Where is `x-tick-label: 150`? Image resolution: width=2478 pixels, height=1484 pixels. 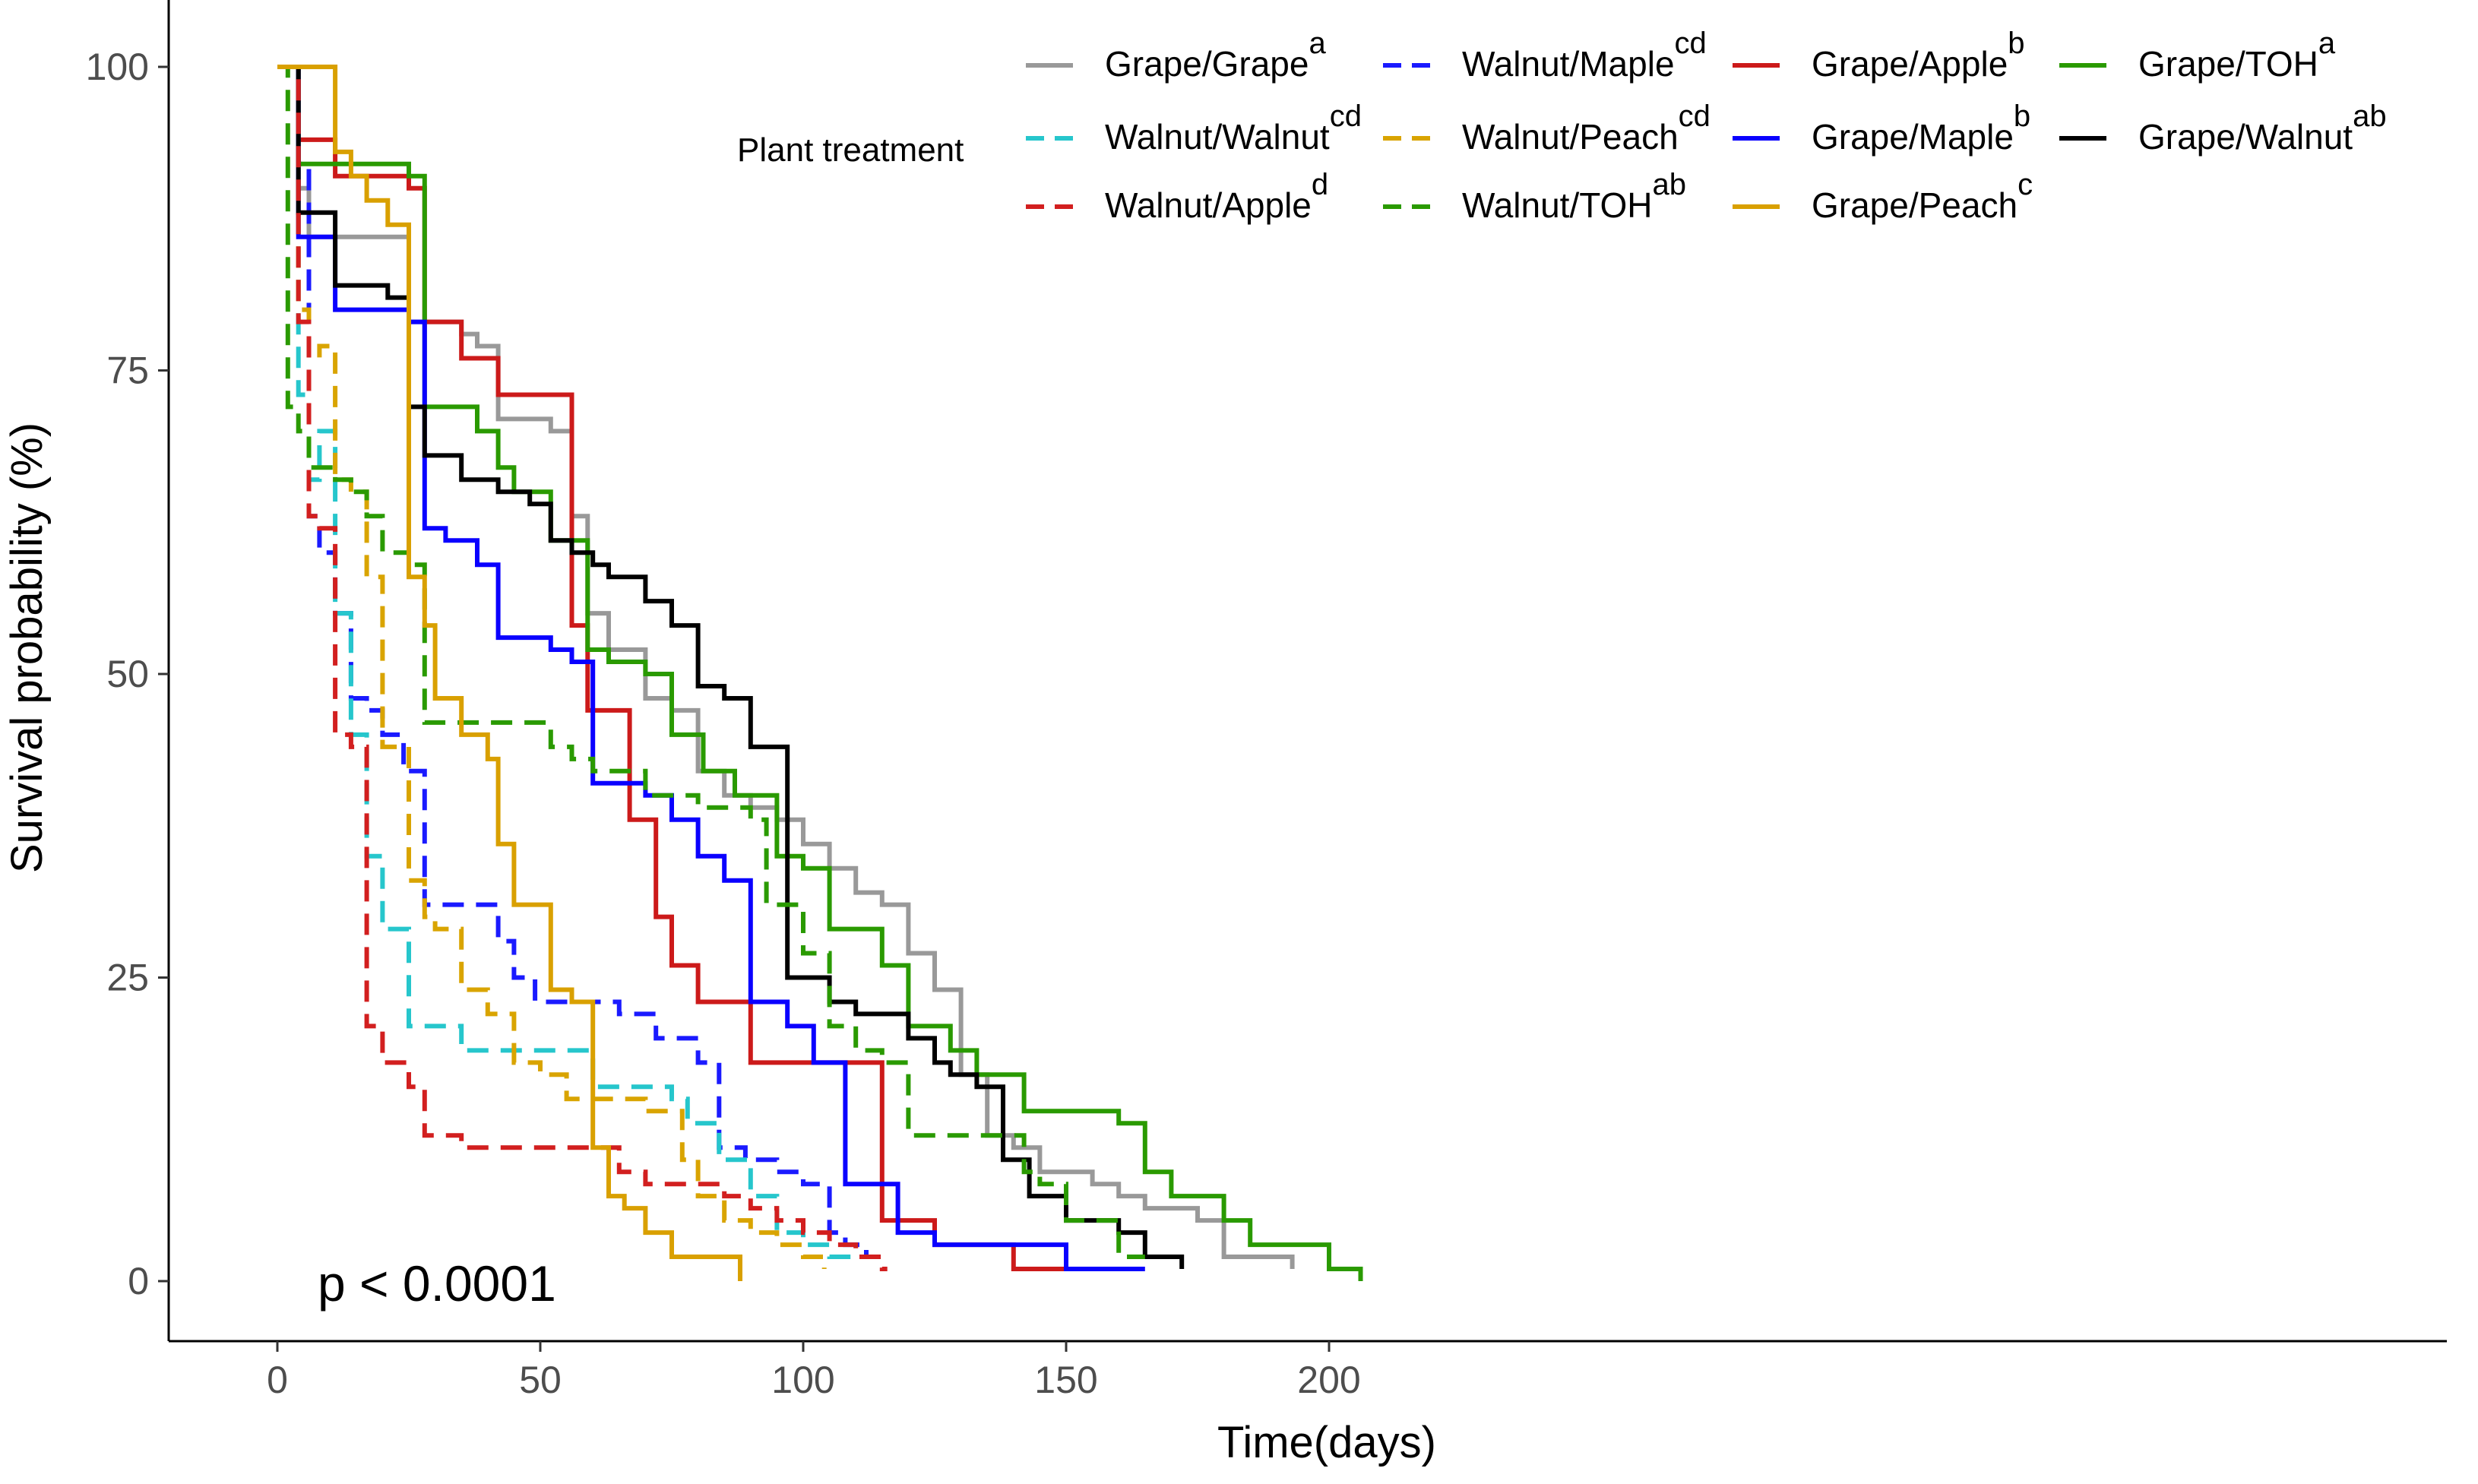 x-tick-label: 150 is located at coordinates (1065, 1380).